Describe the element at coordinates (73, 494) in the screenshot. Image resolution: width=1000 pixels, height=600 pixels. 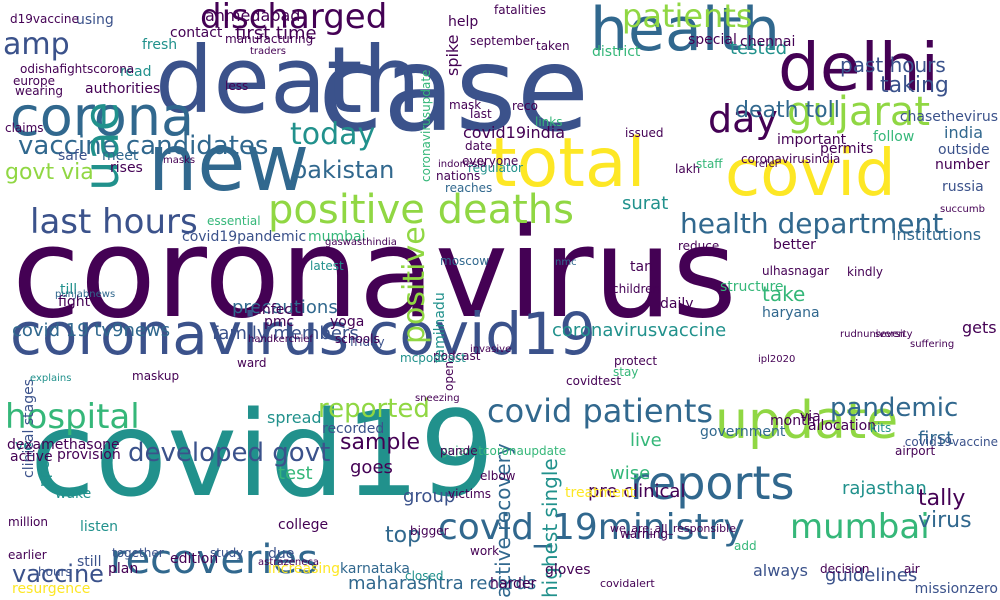
I see `word-90: wake` at that location.